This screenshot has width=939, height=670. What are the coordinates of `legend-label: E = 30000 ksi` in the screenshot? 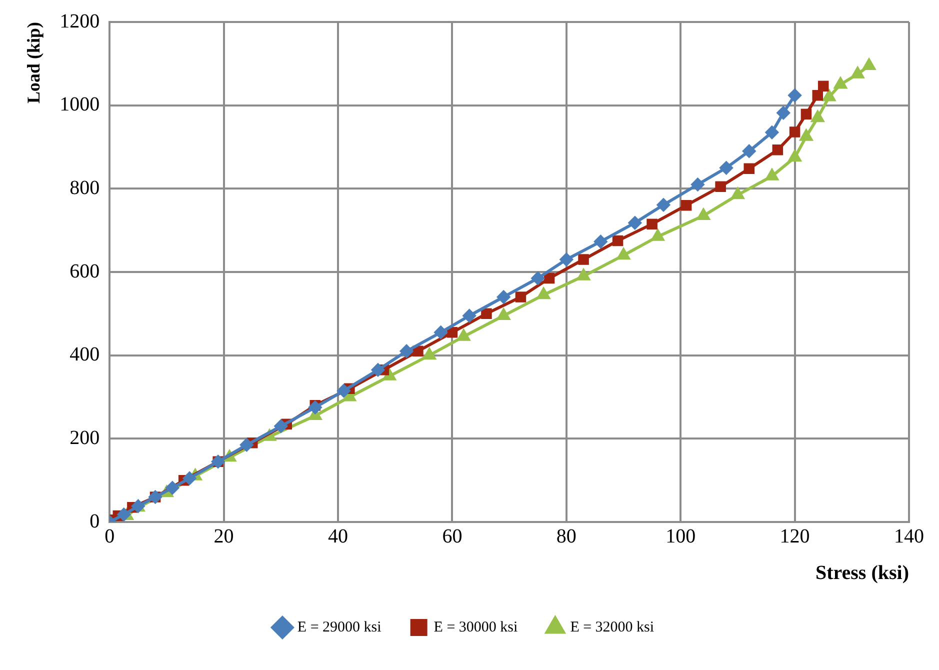 It's located at (476, 627).